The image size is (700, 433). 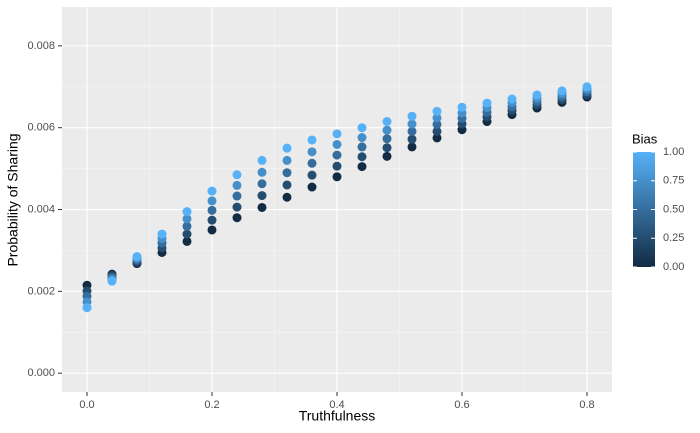 What do you see at coordinates (673, 181) in the screenshot?
I see `legend-label: 0.75` at bounding box center [673, 181].